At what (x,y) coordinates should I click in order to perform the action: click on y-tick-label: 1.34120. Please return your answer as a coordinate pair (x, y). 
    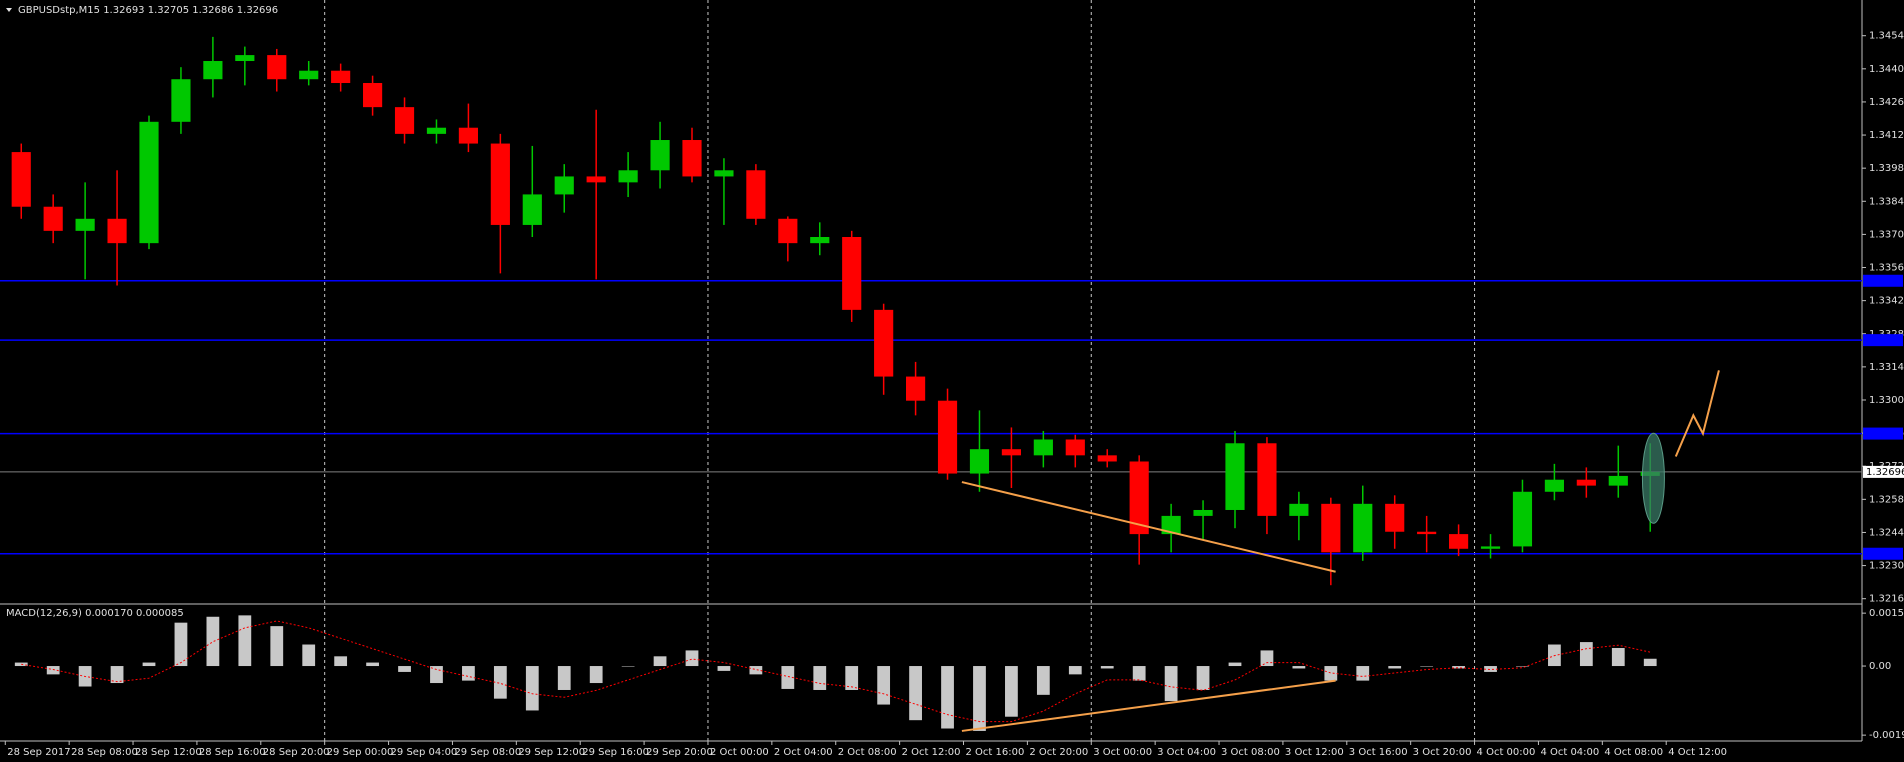
    Looking at the image, I should click on (1886, 135).